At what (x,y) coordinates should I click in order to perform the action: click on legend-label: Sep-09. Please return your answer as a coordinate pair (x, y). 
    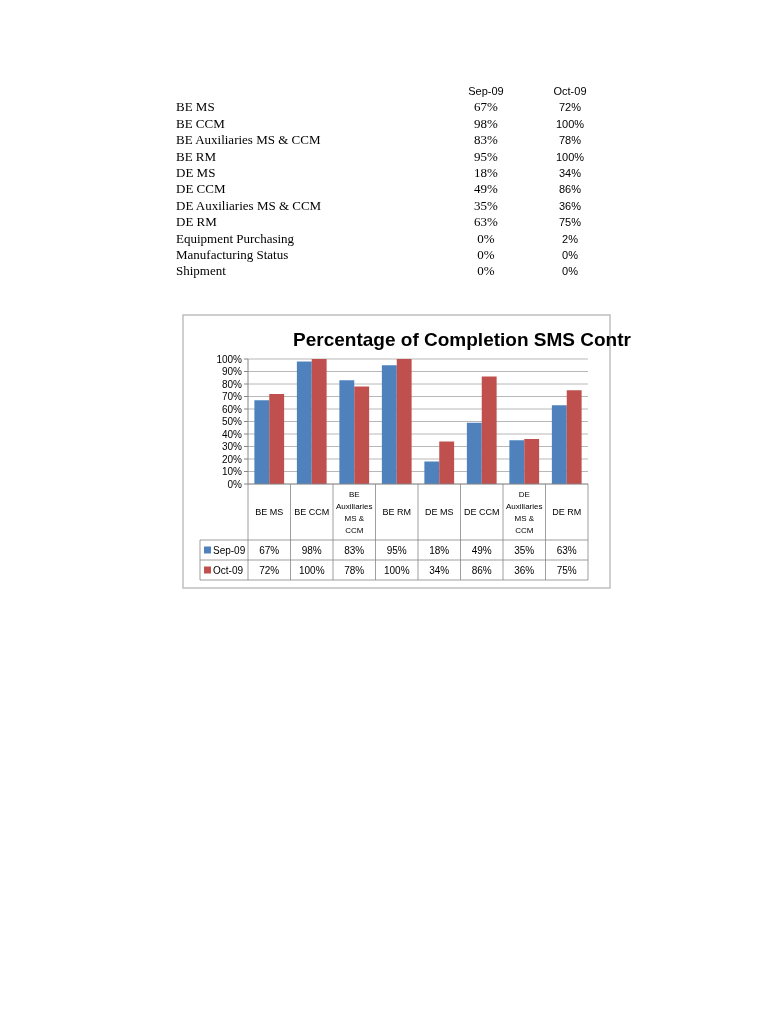
    Looking at the image, I should click on (229, 550).